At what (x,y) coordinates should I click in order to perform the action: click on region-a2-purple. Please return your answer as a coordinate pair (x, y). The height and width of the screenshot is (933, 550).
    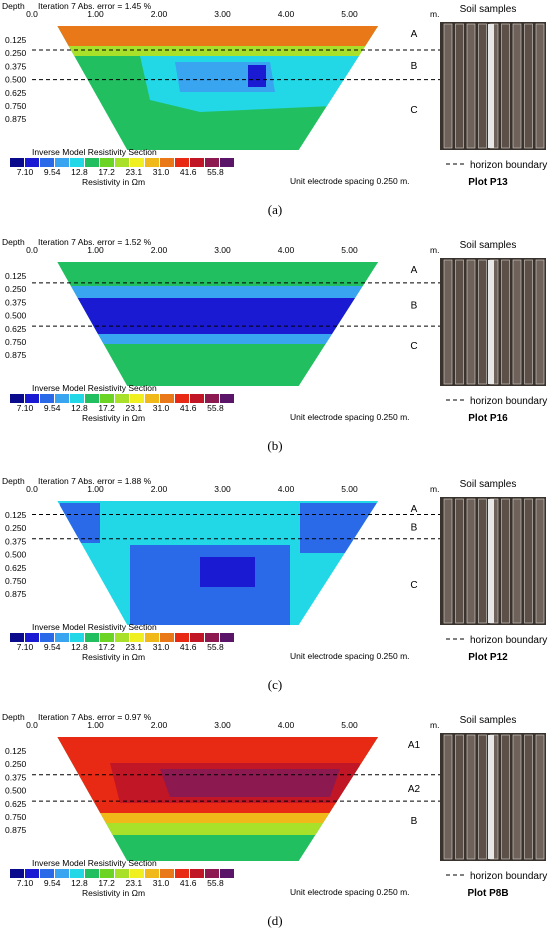
    Looking at the image, I should click on (250, 783).